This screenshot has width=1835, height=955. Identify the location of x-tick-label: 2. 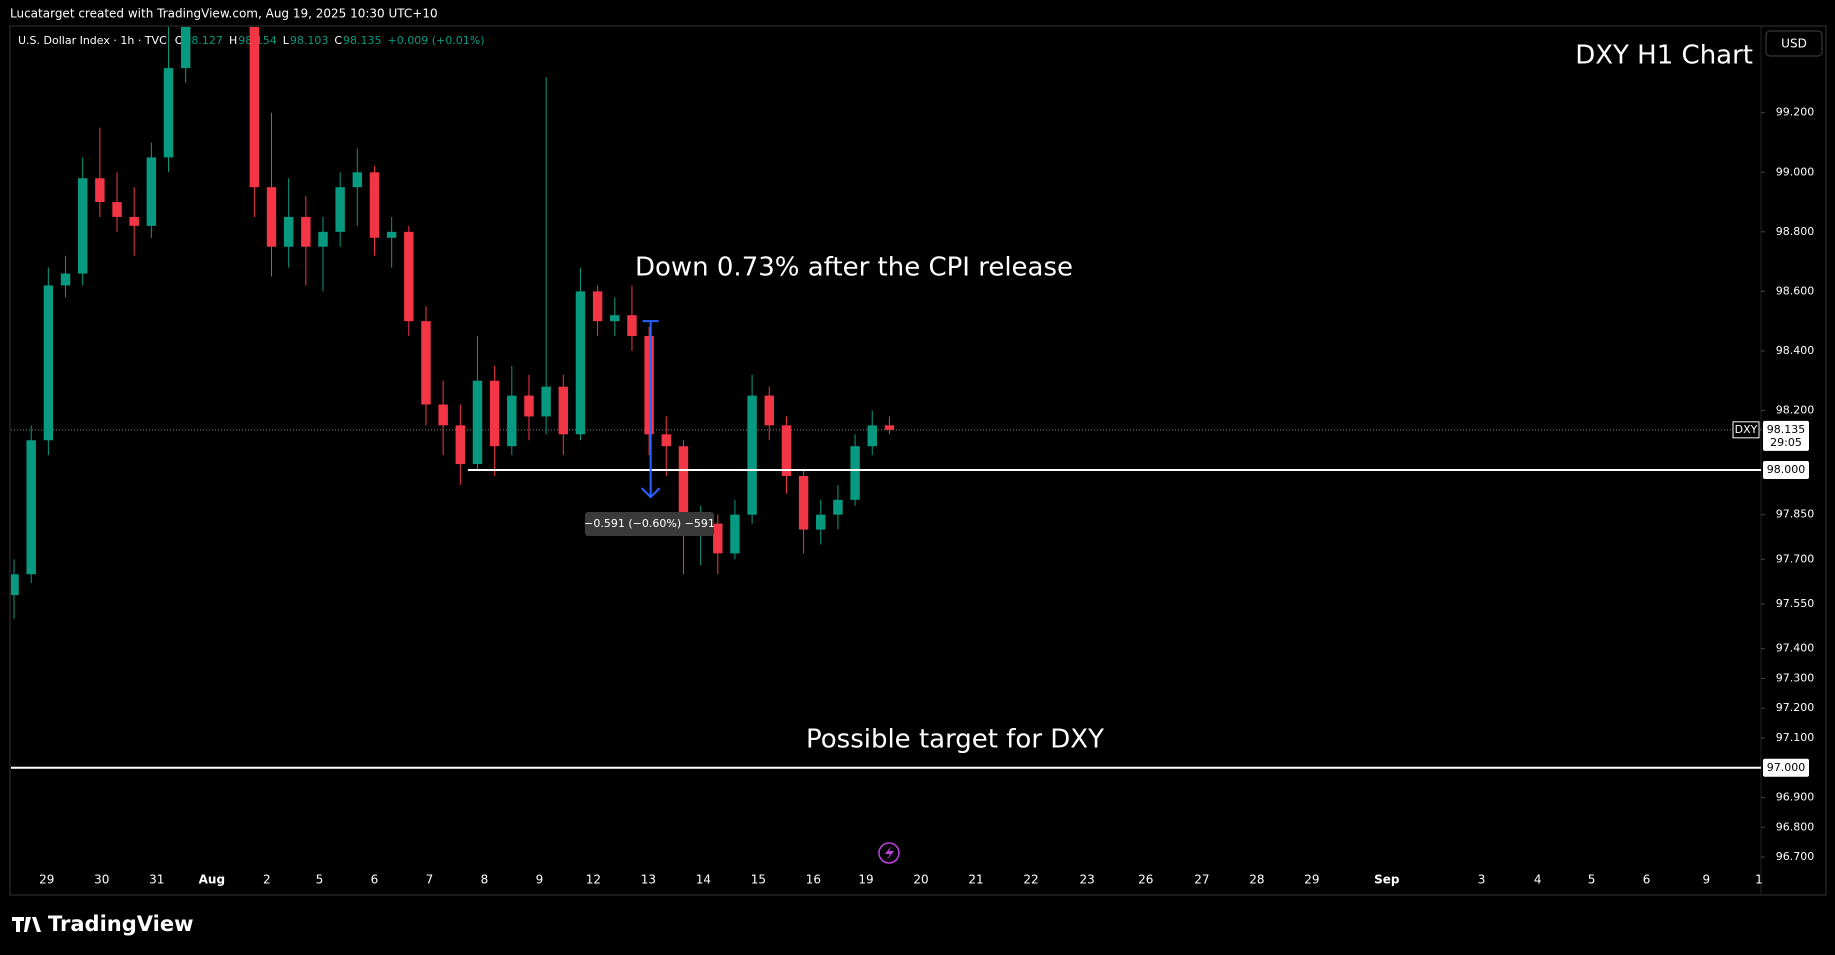
(267, 880).